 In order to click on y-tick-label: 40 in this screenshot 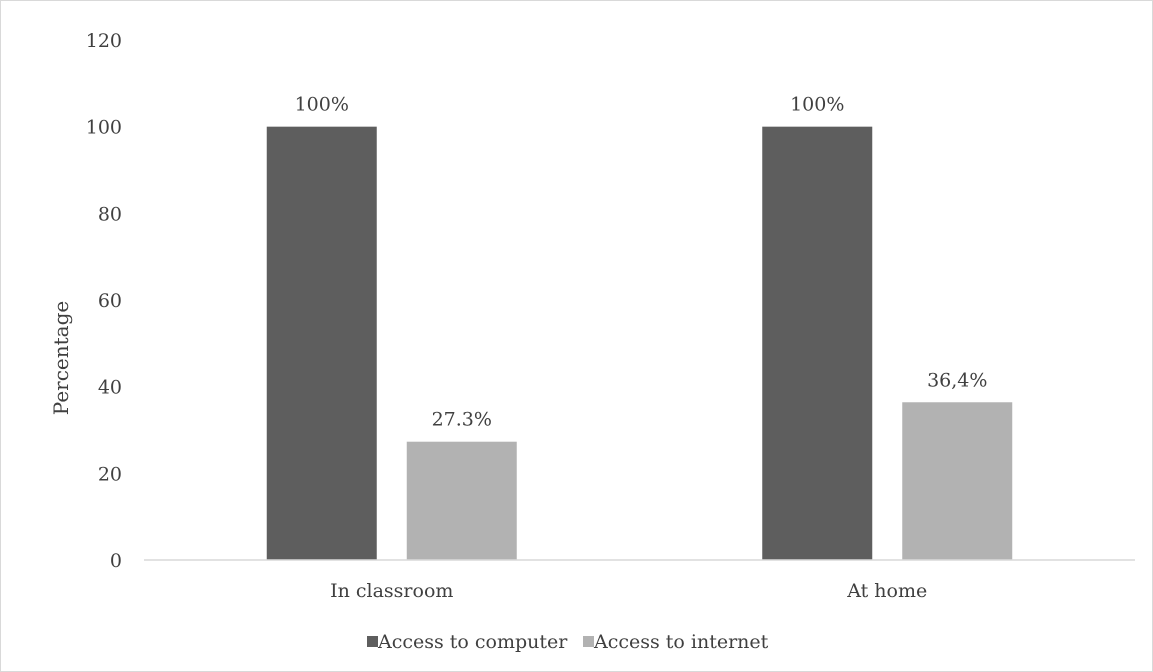, I will do `click(110, 388)`.